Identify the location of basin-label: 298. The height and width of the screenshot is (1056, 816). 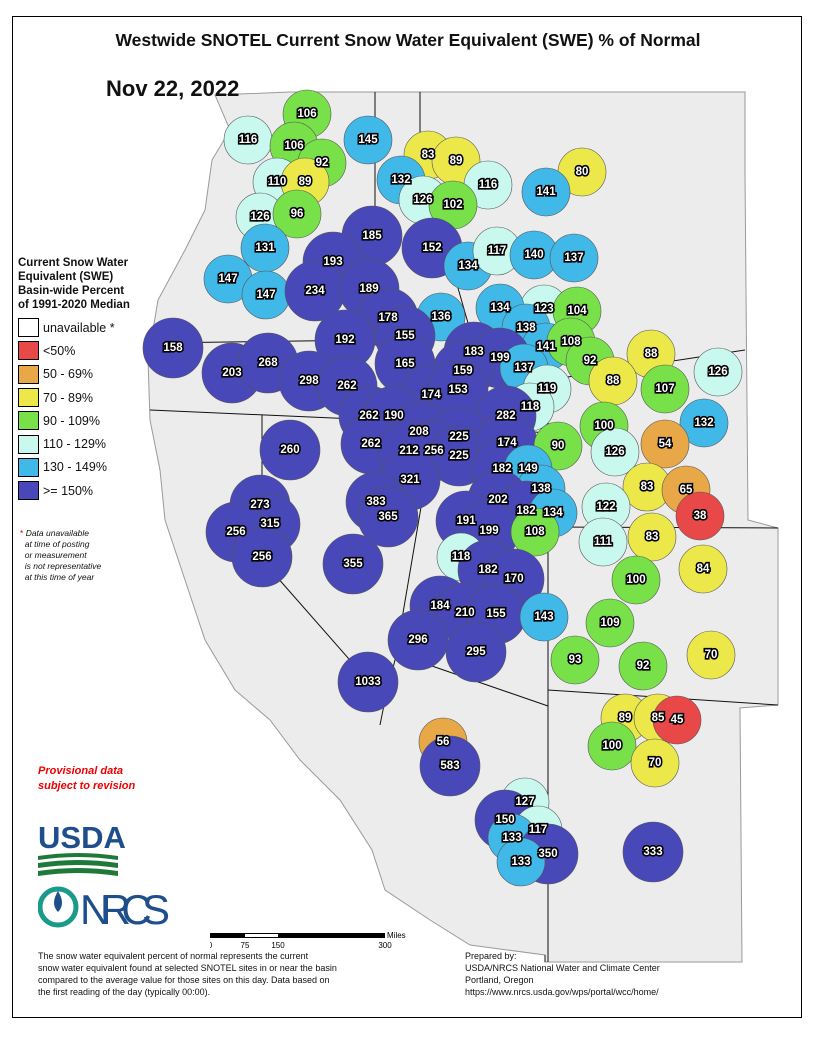
(309, 381).